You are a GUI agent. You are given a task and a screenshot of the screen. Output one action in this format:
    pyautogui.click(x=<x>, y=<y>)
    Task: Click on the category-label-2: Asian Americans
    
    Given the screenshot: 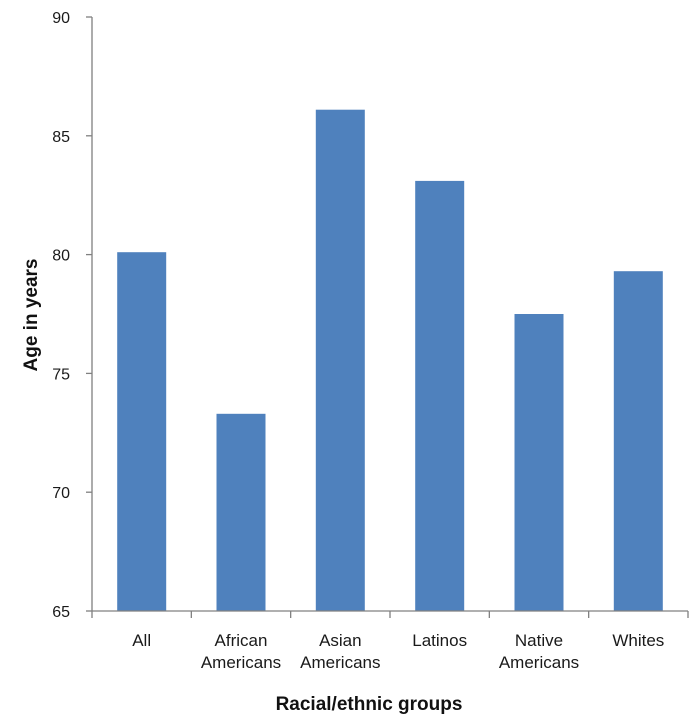 What is the action you would take?
    pyautogui.click(x=340, y=651)
    